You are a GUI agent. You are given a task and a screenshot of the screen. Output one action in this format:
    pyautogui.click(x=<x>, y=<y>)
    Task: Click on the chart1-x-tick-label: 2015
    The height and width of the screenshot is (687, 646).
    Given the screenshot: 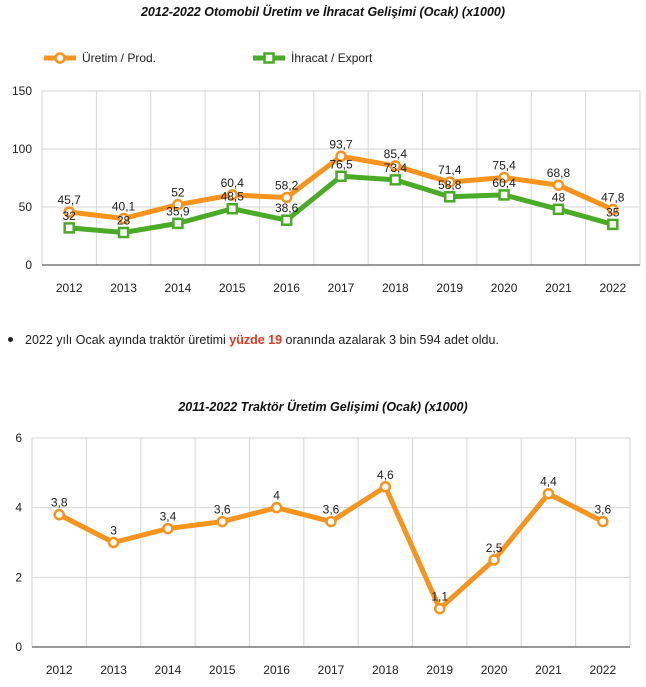 What is the action you would take?
    pyautogui.click(x=232, y=288)
    